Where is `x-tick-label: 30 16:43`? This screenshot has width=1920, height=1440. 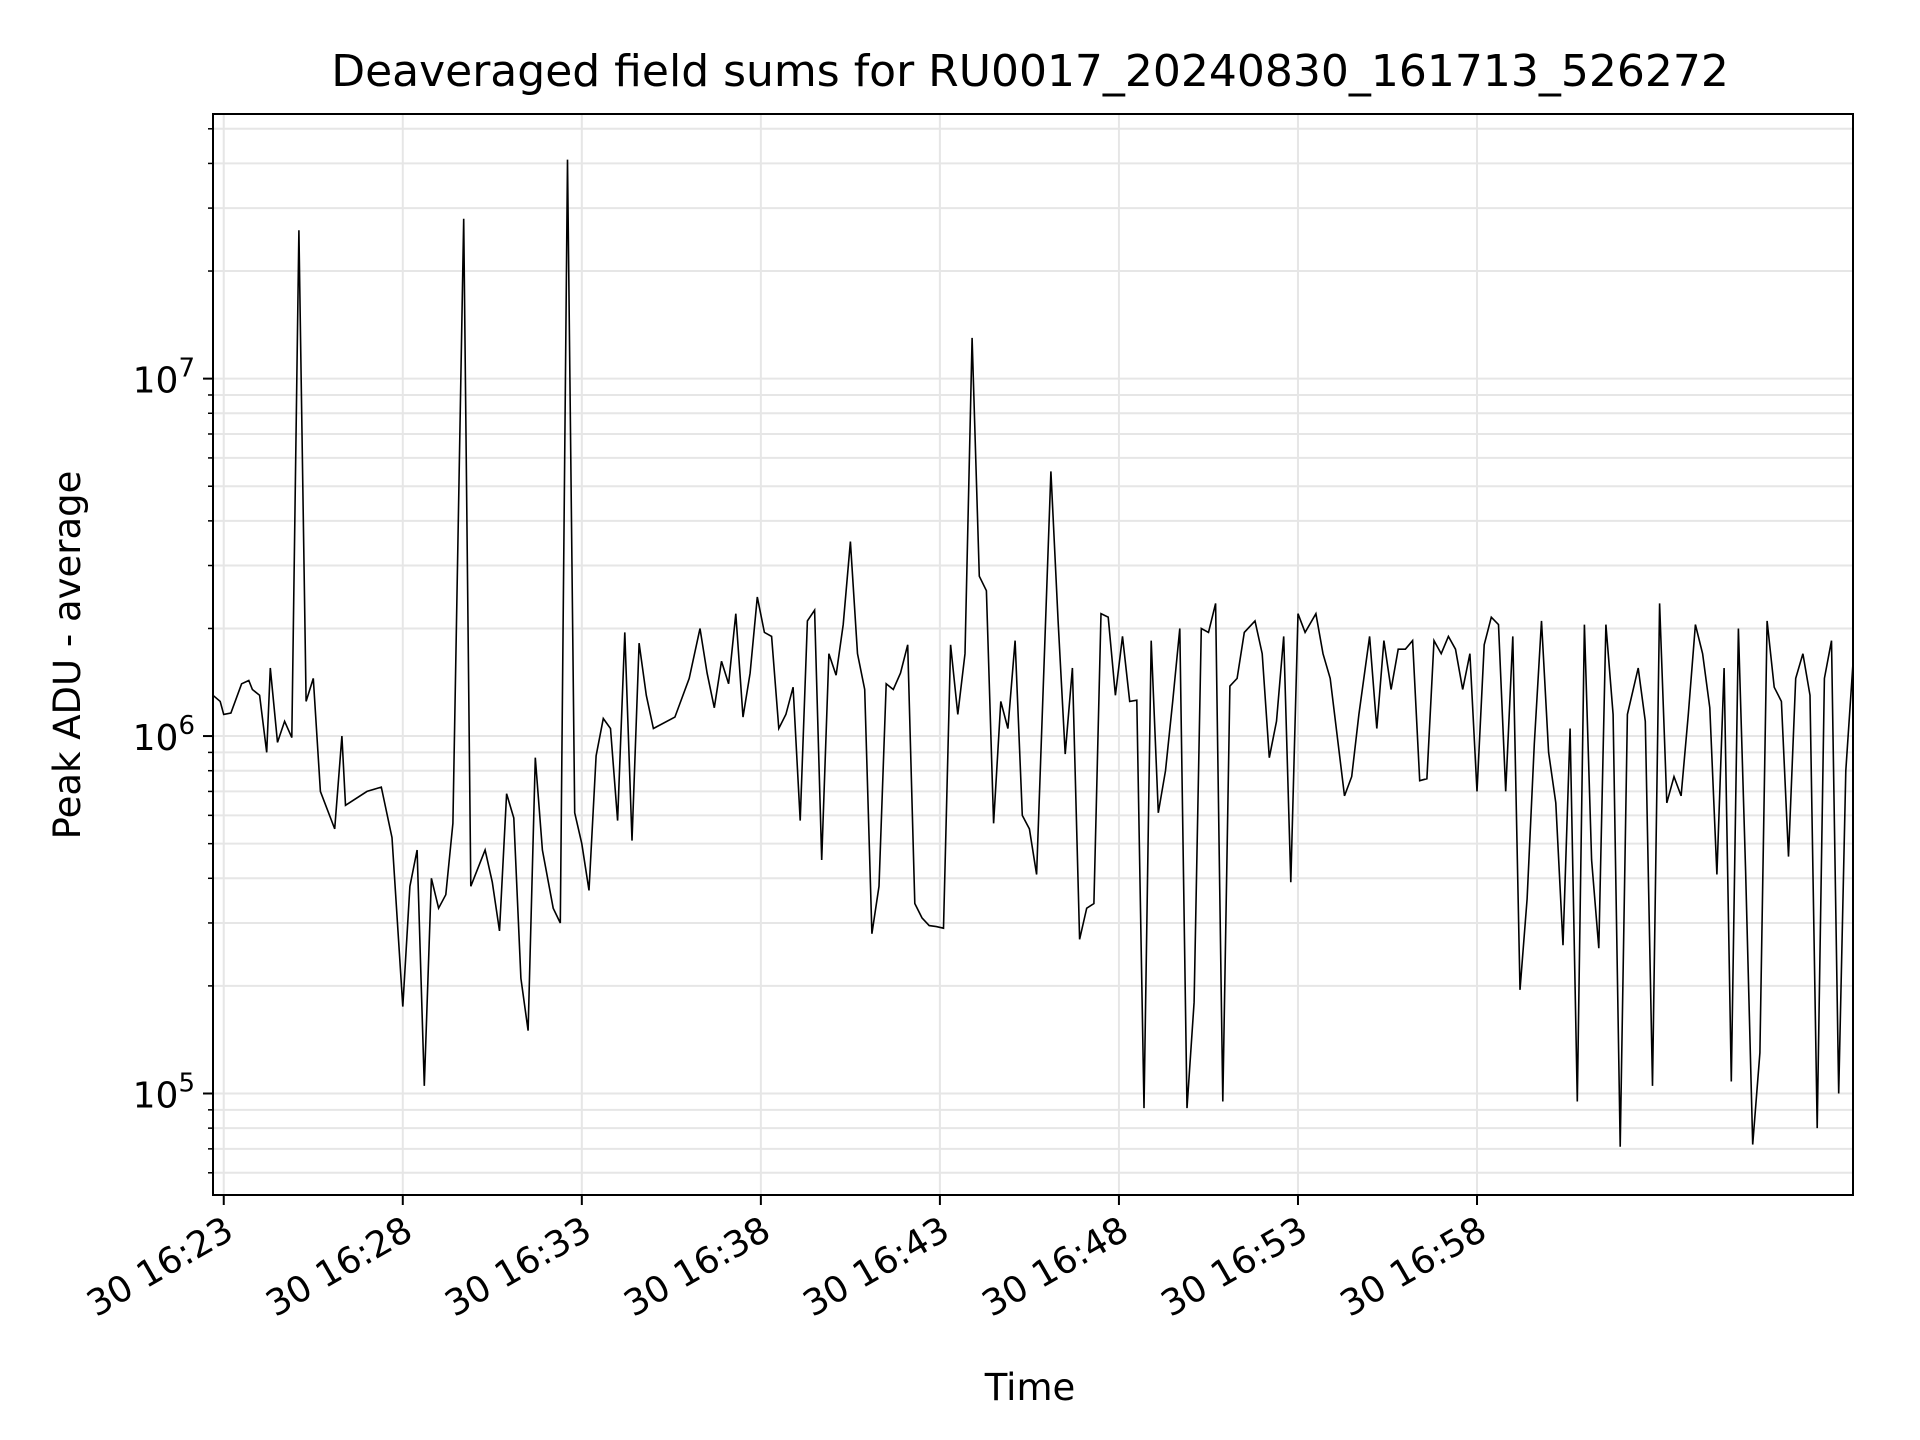 x-tick-label: 30 16:43 is located at coordinates (876, 1267).